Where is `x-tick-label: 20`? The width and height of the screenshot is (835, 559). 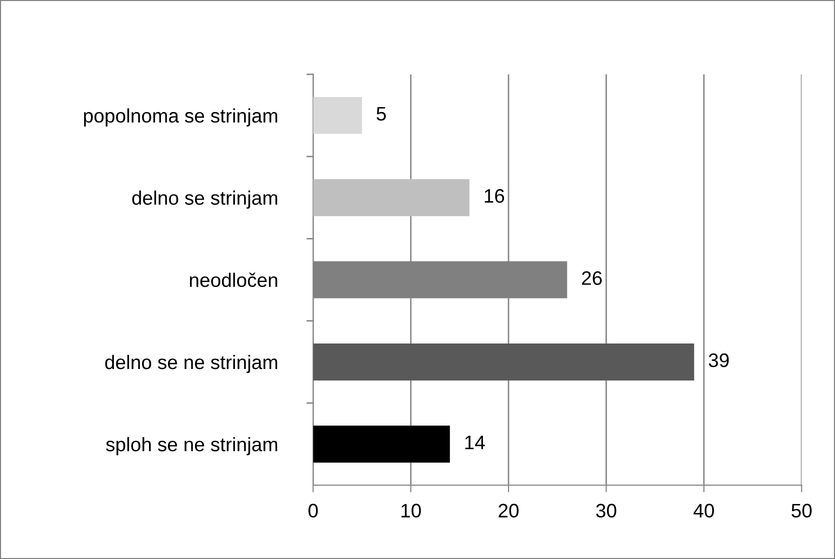
x-tick-label: 20 is located at coordinates (508, 511).